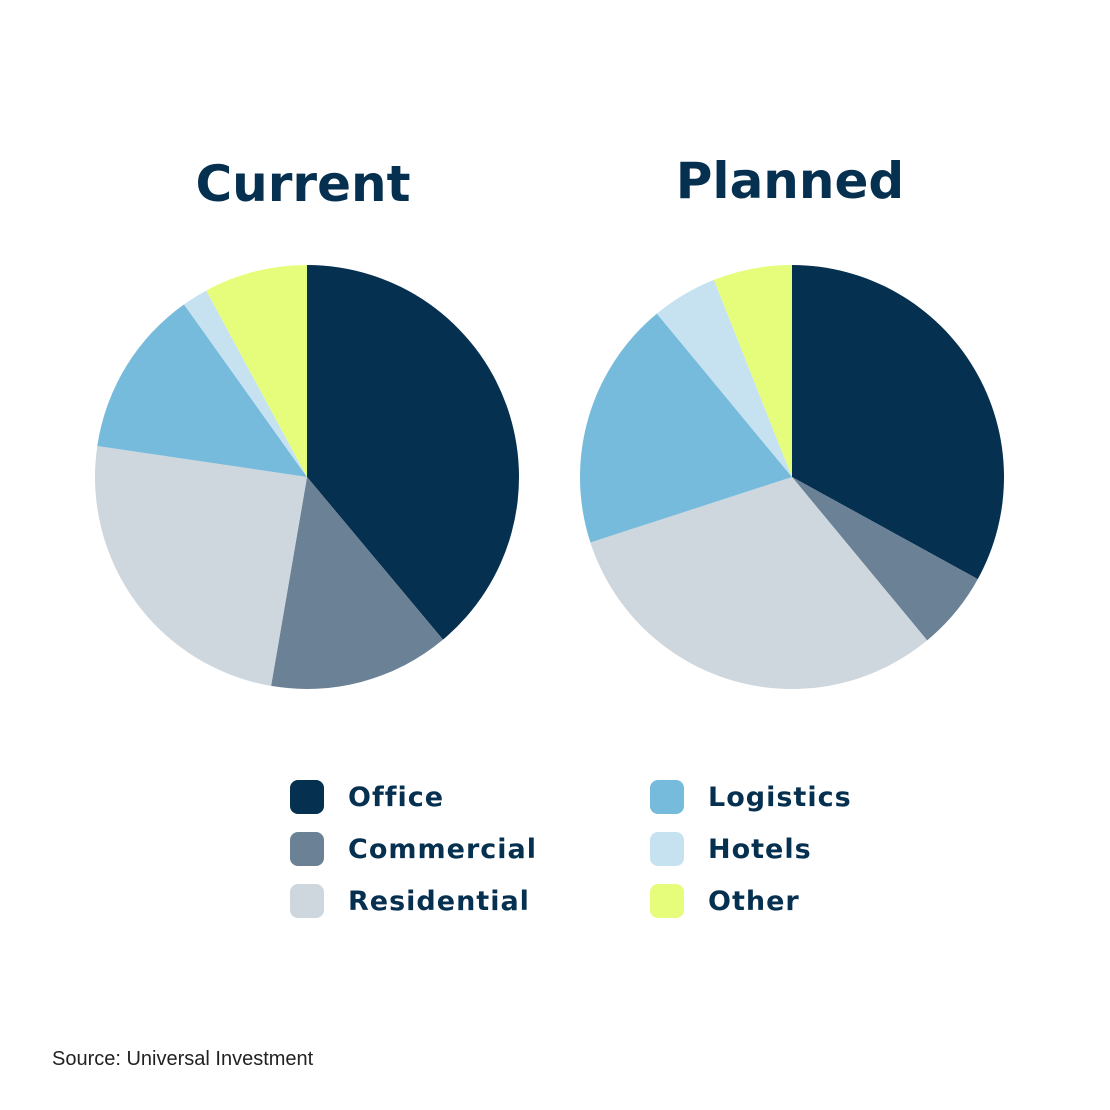 The image size is (1110, 1110). Describe the element at coordinates (759, 583) in the screenshot. I see `pie-slice-planned-residential` at that location.